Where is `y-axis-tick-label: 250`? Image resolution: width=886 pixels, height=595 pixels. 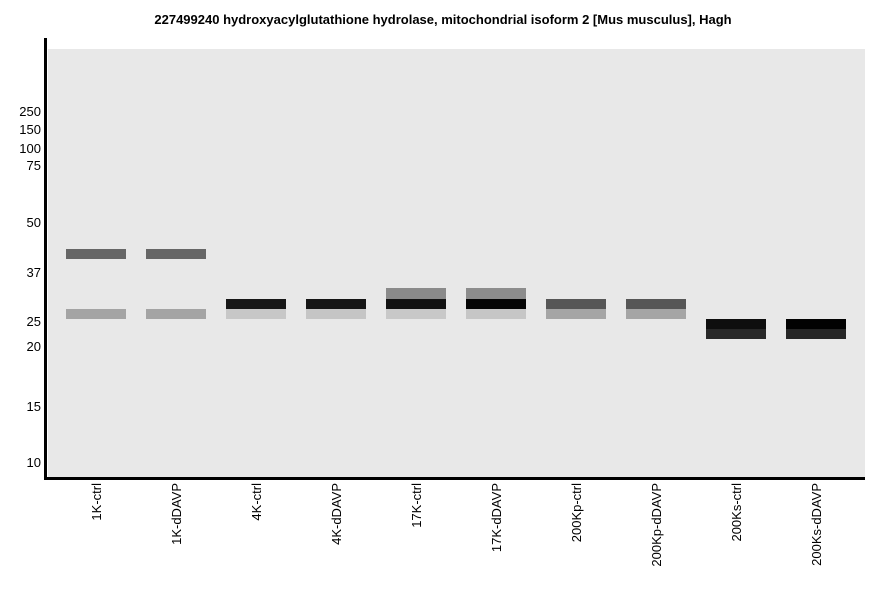
y-axis-tick-label: 250 is located at coordinates (30, 111).